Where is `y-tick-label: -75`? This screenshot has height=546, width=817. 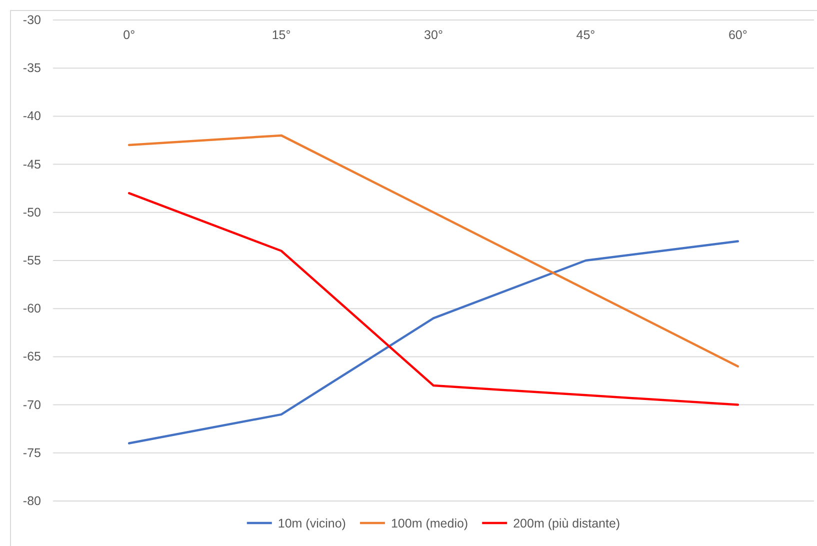 y-tick-label: -75 is located at coordinates (32, 453).